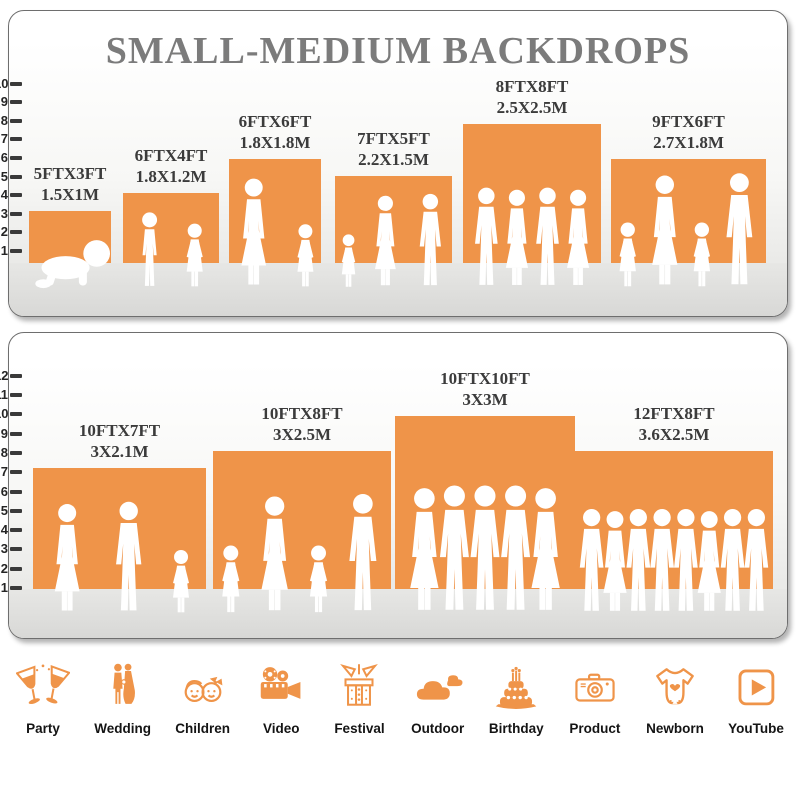 The width and height of the screenshot is (800, 800). Describe the element at coordinates (674, 435) in the screenshot. I see `bar-size-m: 3.6X2.5M` at that location.